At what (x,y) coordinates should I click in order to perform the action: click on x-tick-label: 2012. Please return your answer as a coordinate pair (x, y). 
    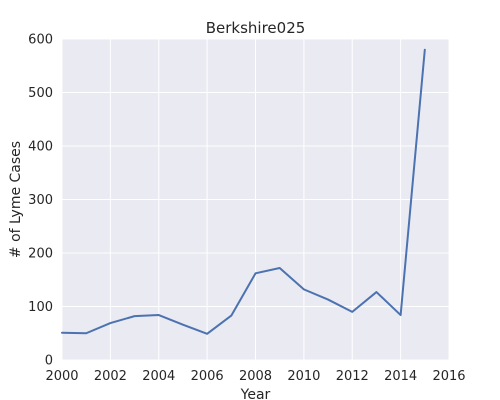
    Looking at the image, I should click on (352, 376).